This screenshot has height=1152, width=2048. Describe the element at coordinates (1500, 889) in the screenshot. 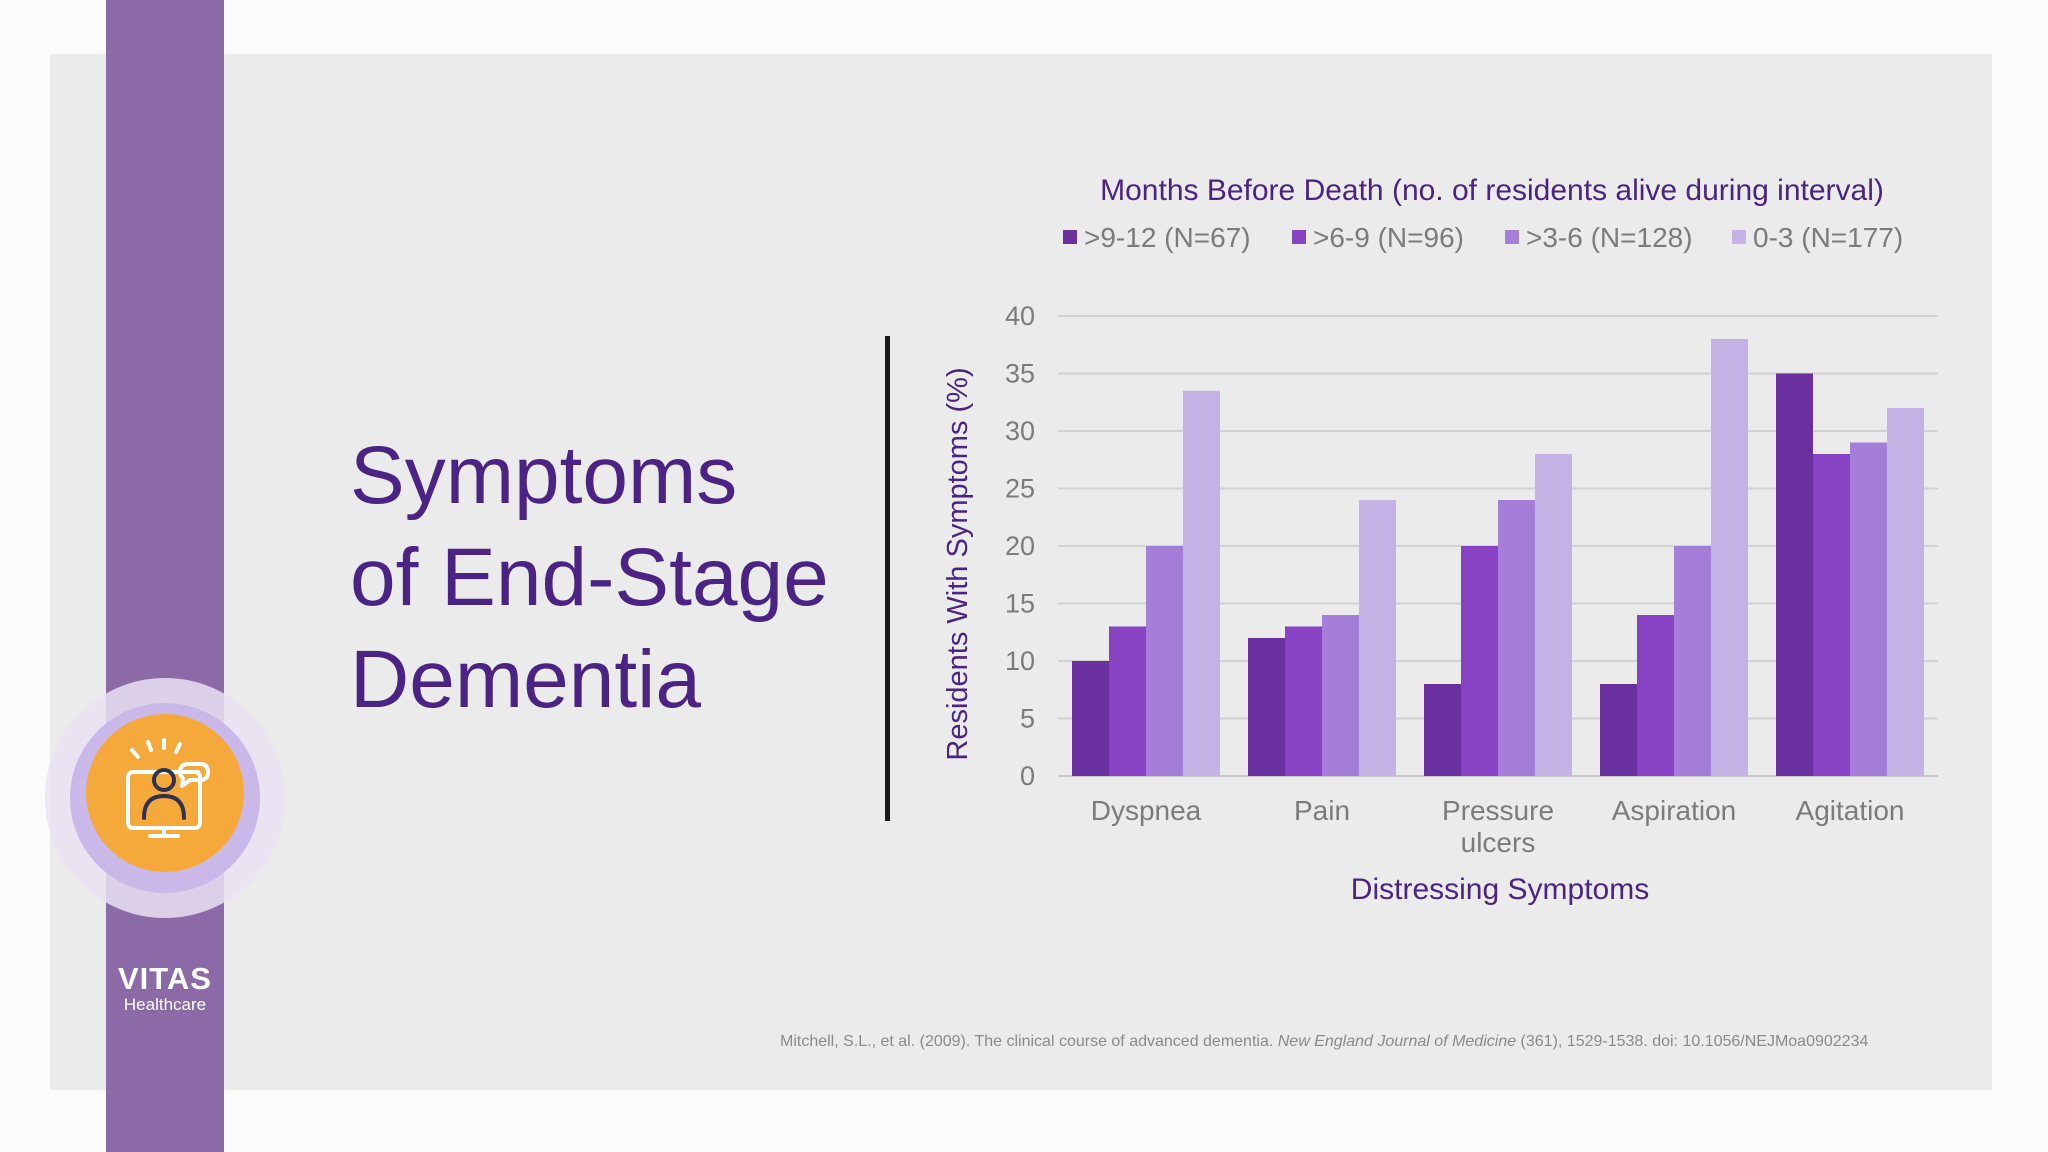

I see `x-axis-title: Distressing Symptoms` at that location.